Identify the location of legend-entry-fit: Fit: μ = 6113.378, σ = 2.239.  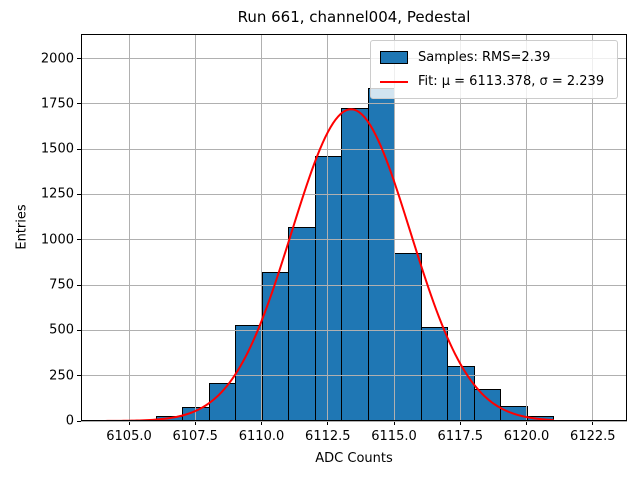
(494, 81).